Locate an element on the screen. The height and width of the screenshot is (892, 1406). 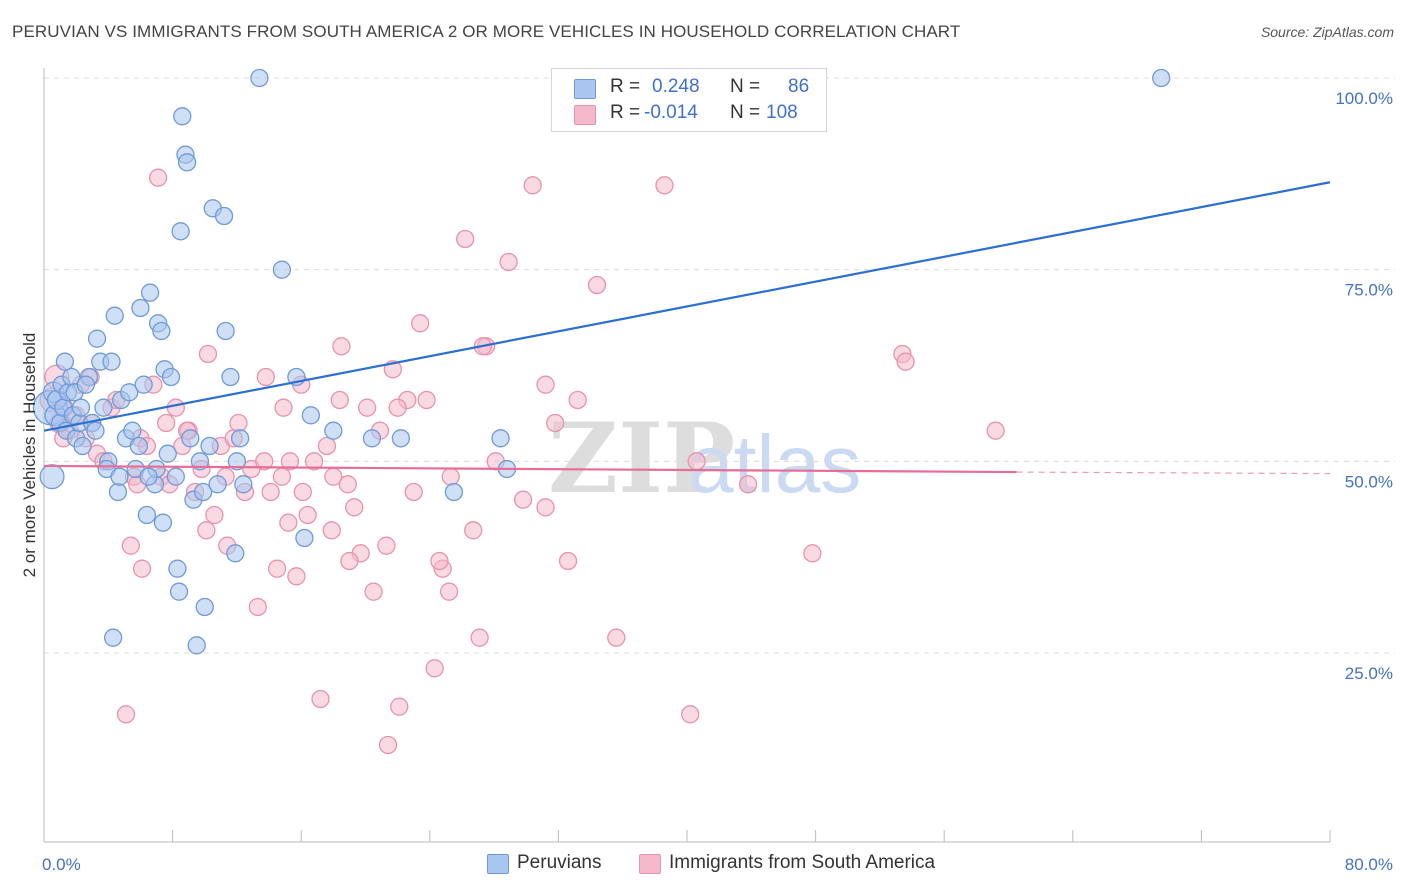
y-tick-label: 75.0% is located at coordinates (1369, 290).